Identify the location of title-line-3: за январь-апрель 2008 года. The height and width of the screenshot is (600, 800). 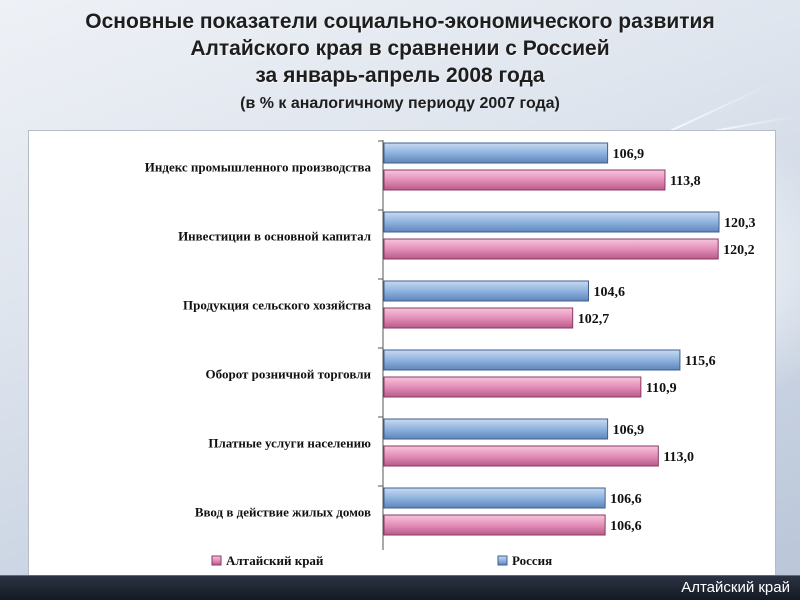
(400, 75).